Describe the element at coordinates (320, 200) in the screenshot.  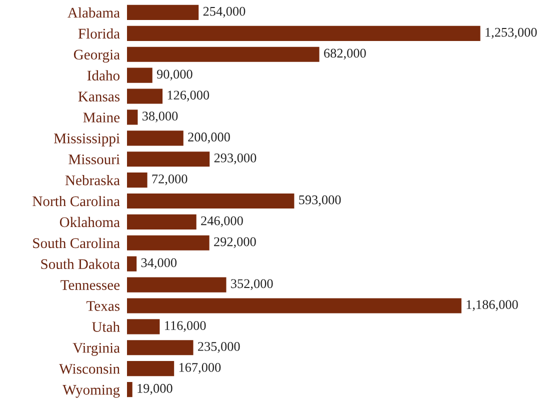
I see `data-label: 593,000` at that location.